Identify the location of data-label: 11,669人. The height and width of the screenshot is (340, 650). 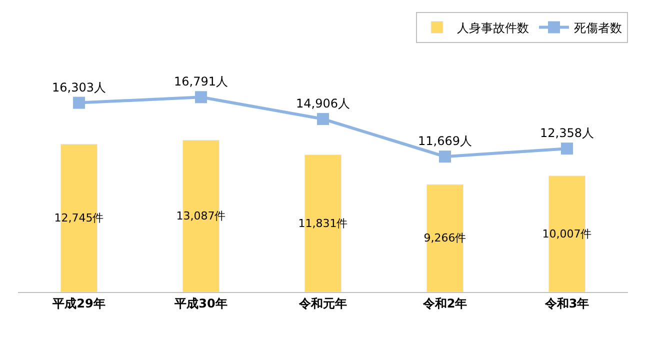
(445, 141).